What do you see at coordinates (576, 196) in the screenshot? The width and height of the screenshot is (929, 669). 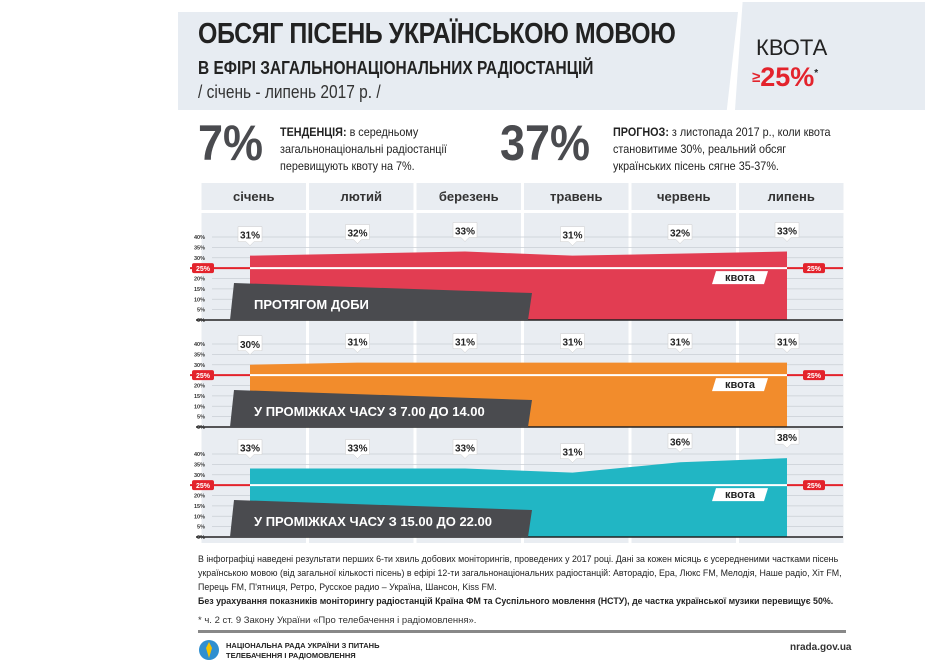 I see `month-label: травень` at bounding box center [576, 196].